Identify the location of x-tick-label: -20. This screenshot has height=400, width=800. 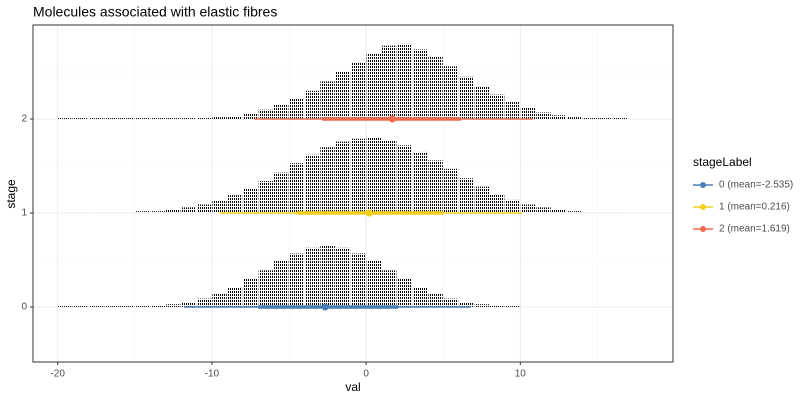
(57, 374).